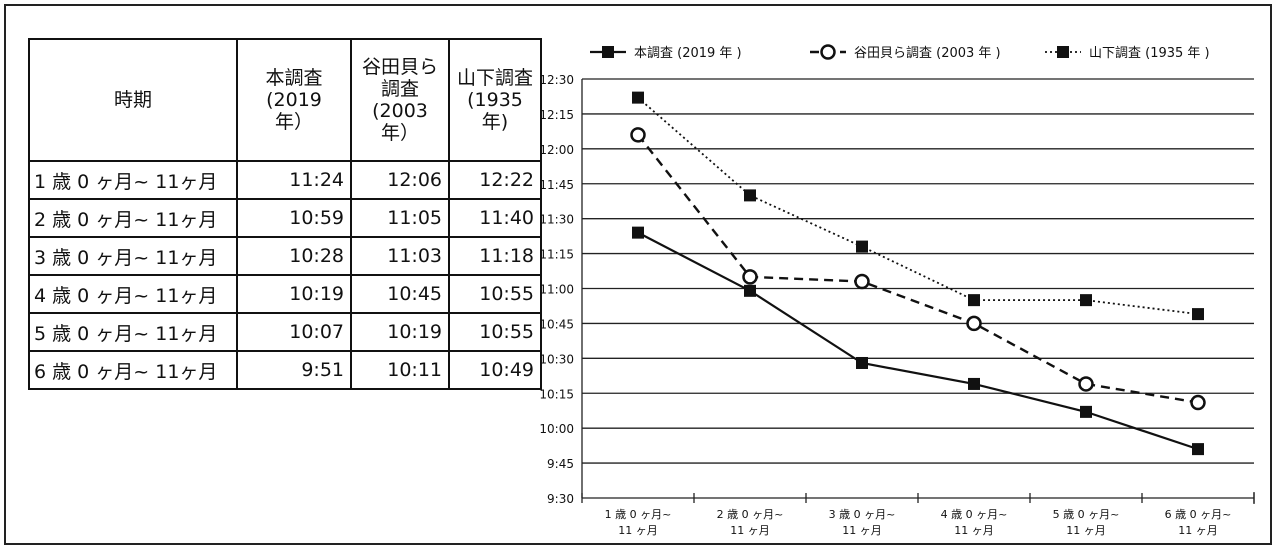  What do you see at coordinates (556, 115) in the screenshot?
I see `y-tick-label: 12:15` at bounding box center [556, 115].